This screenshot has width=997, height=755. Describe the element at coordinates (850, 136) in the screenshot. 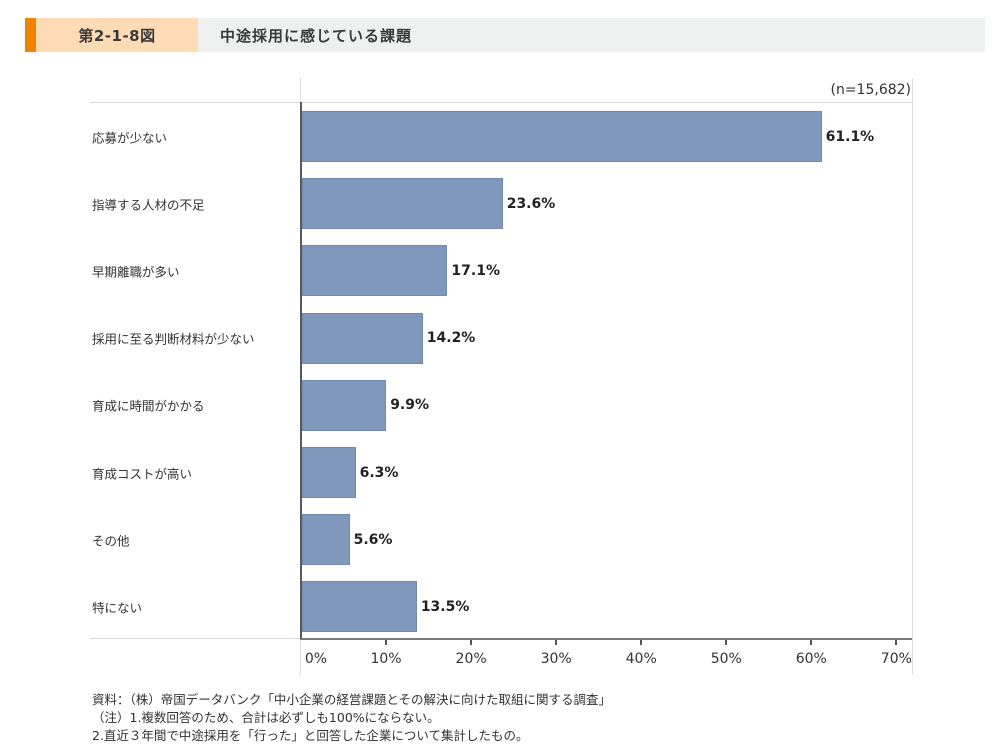

I see `value-label: 61.1%` at that location.